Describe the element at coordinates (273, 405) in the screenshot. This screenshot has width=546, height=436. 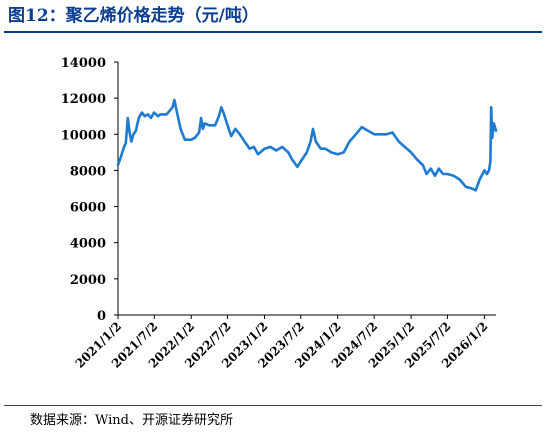
I see `source-rule` at that location.